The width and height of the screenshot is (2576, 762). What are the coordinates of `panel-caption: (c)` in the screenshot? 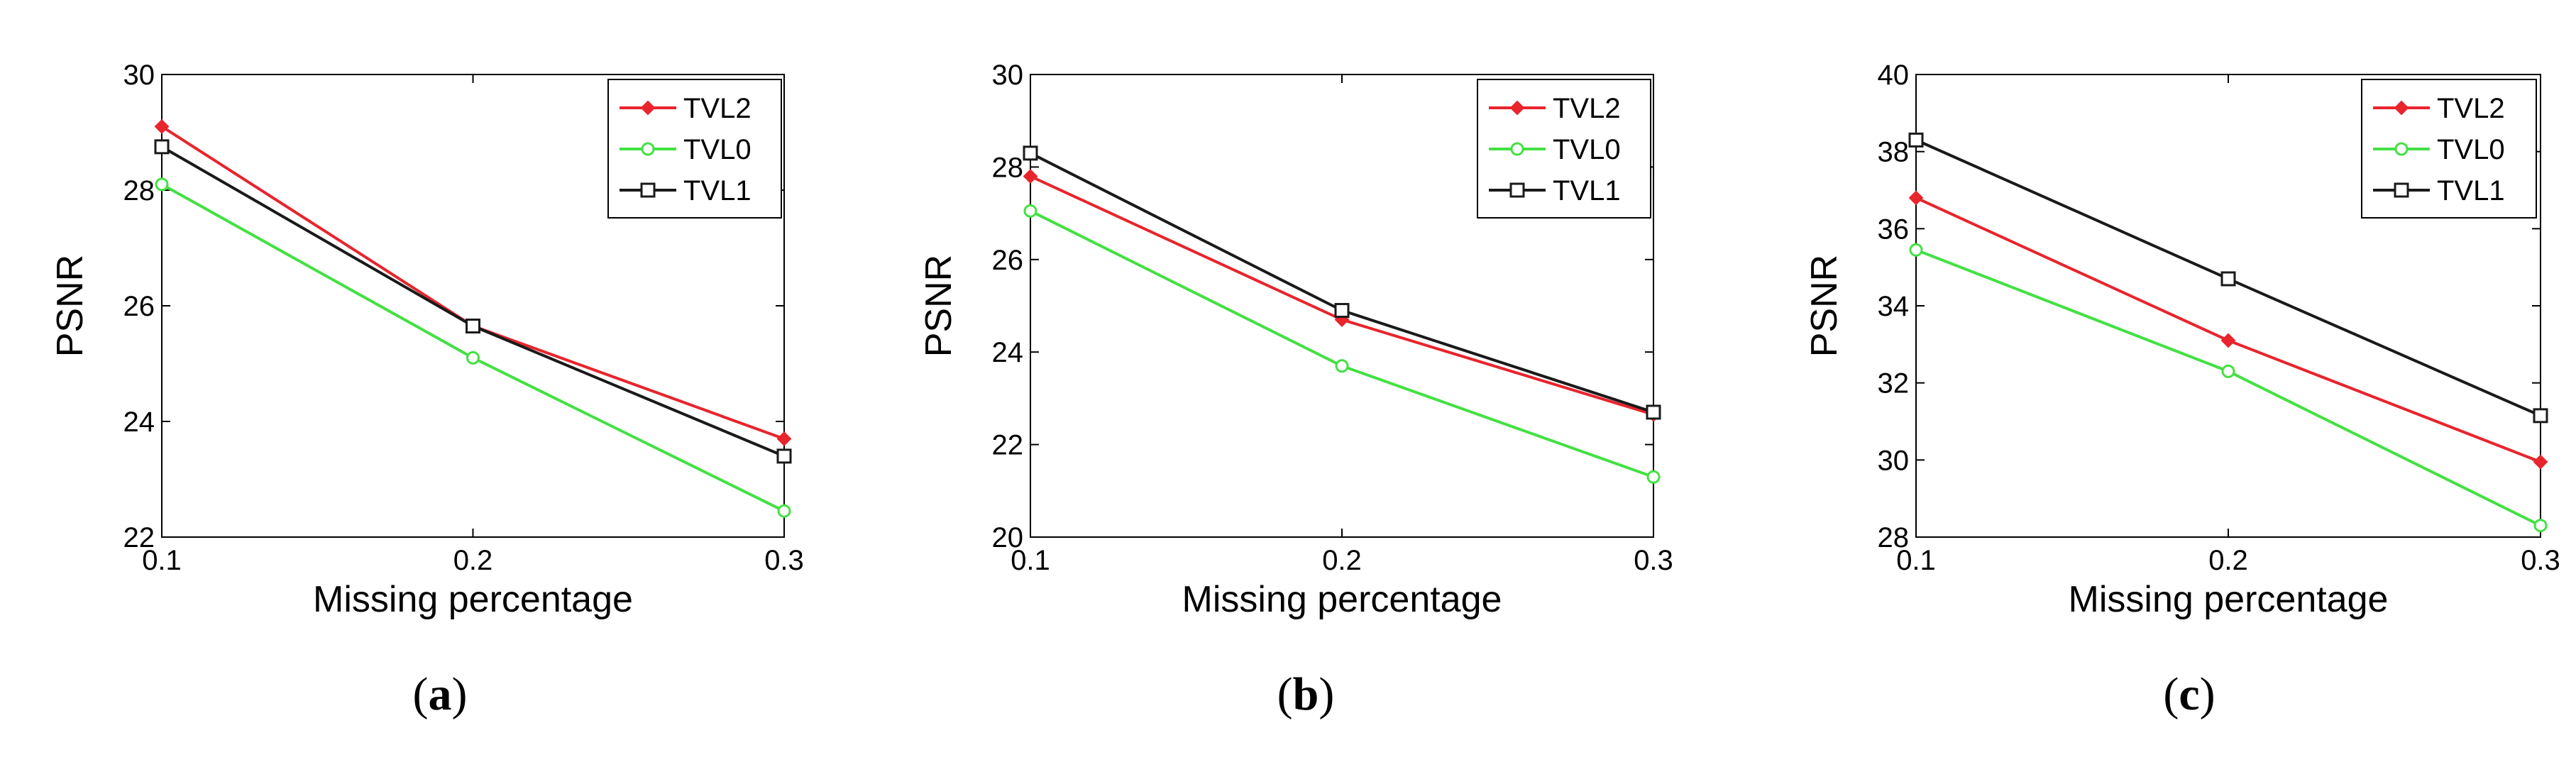 It's located at (2189, 694).